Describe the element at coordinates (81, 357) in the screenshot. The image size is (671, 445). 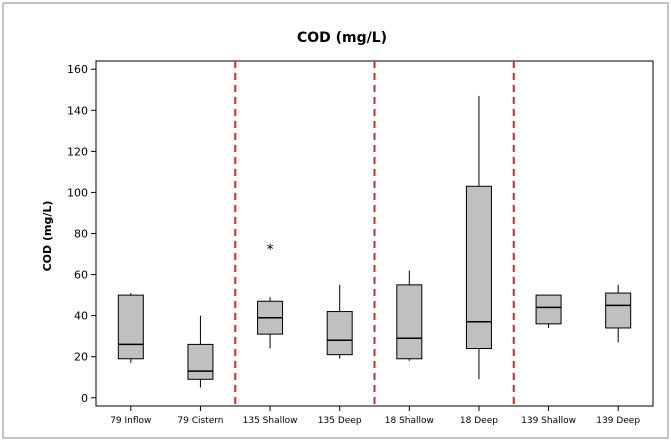
I see `y-tick-label: 20` at that location.